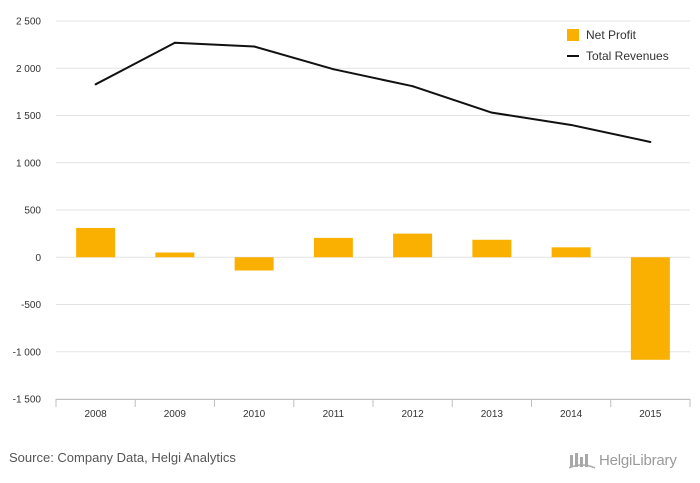 The width and height of the screenshot is (700, 483). I want to click on source-note: Source: Company Data, Helgi Analytics, so click(122, 457).